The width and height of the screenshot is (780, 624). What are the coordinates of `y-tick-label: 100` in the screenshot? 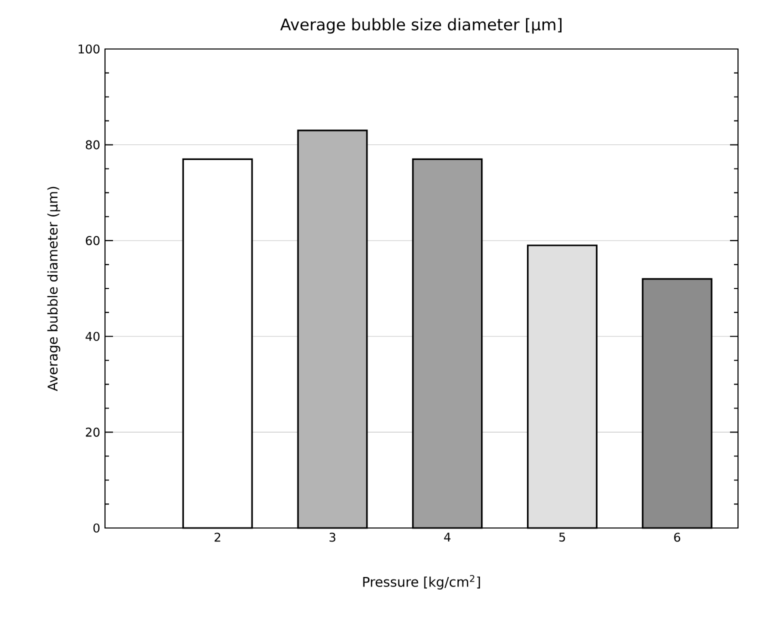 It's located at (89, 49).